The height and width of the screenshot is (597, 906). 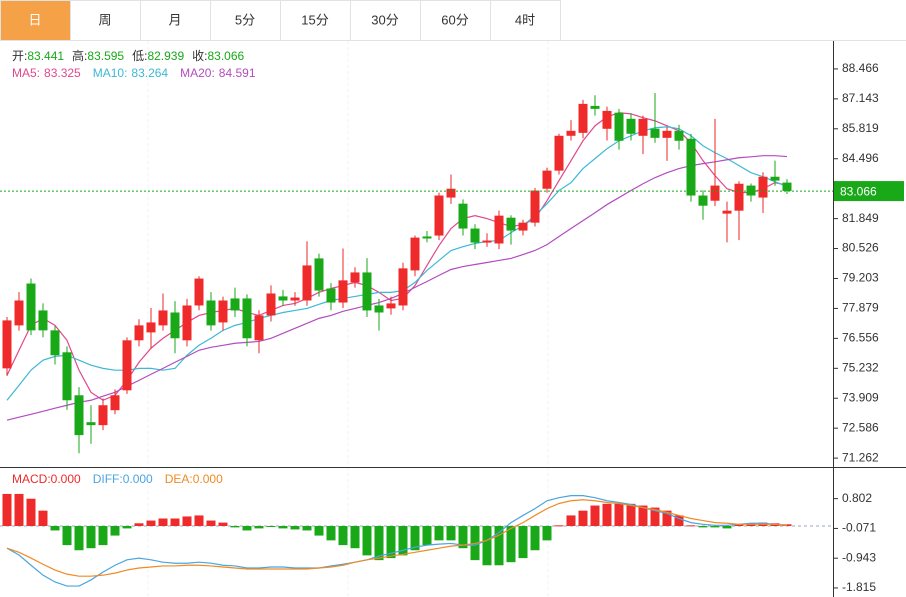 What do you see at coordinates (860, 427) in the screenshot?
I see `y-tick-label: 72.586` at bounding box center [860, 427].